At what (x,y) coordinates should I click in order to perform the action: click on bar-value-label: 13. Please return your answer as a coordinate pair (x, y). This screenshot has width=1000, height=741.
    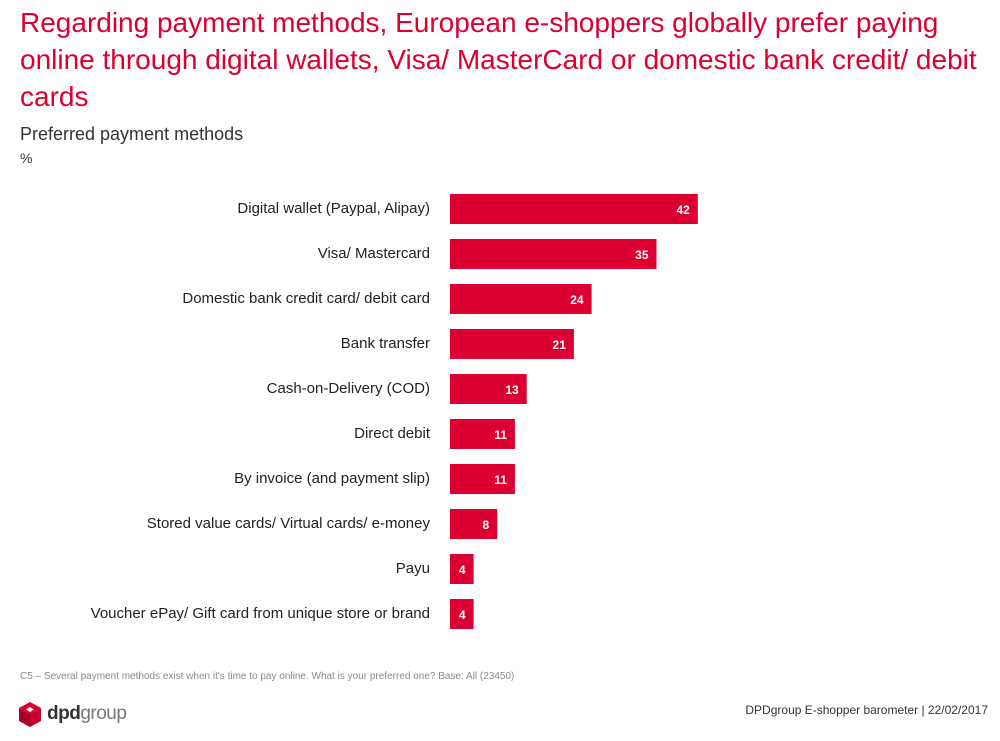
    Looking at the image, I should click on (512, 390).